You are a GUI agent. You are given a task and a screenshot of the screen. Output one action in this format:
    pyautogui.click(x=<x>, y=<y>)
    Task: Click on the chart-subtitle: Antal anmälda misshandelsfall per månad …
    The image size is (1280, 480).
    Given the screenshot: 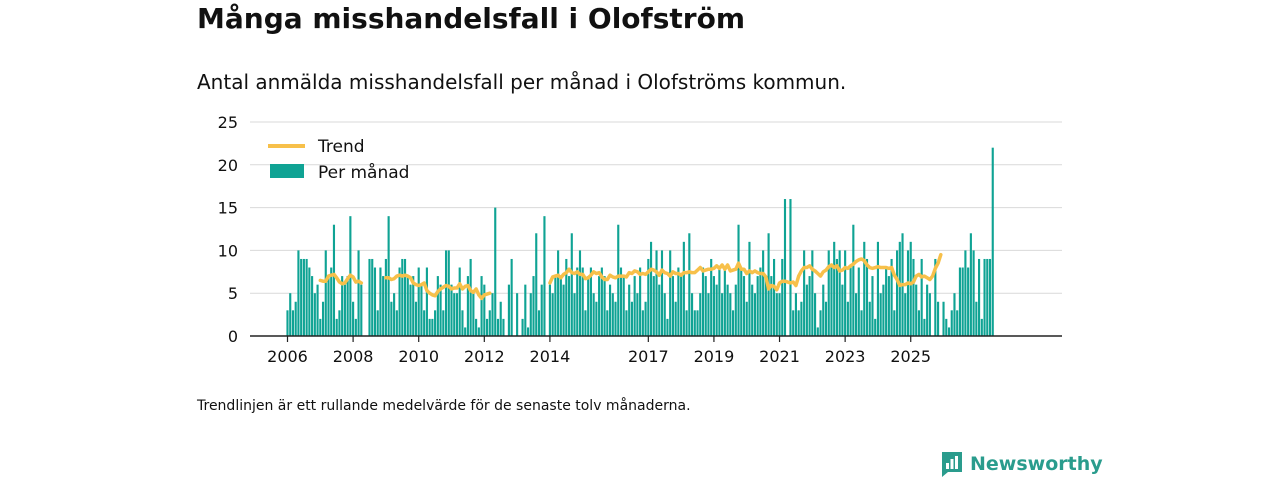 What is the action you would take?
    pyautogui.click(x=522, y=82)
    